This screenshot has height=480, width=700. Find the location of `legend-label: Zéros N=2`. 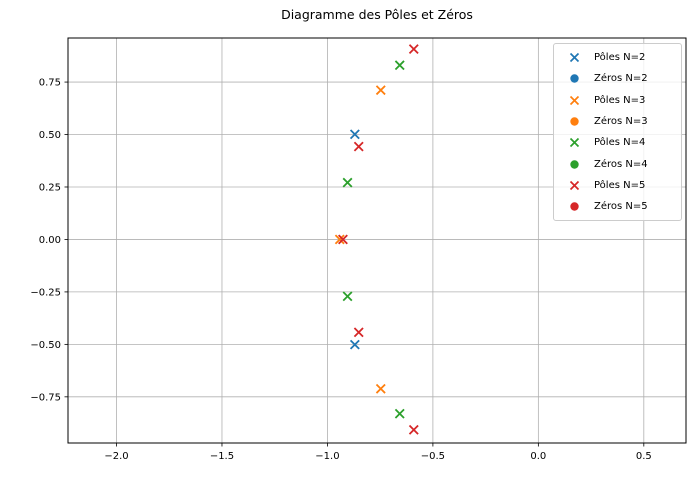

legend-label: Zéros N=2 is located at coordinates (621, 79).